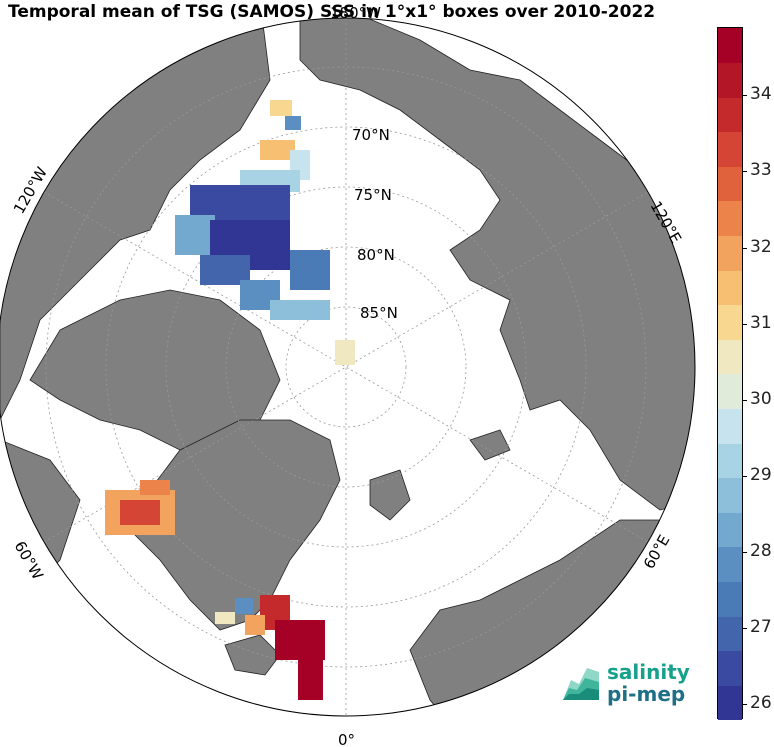 The width and height of the screenshot is (774, 747). Describe the element at coordinates (346, 739) in the screenshot. I see `lon-label-0: 0°` at that location.